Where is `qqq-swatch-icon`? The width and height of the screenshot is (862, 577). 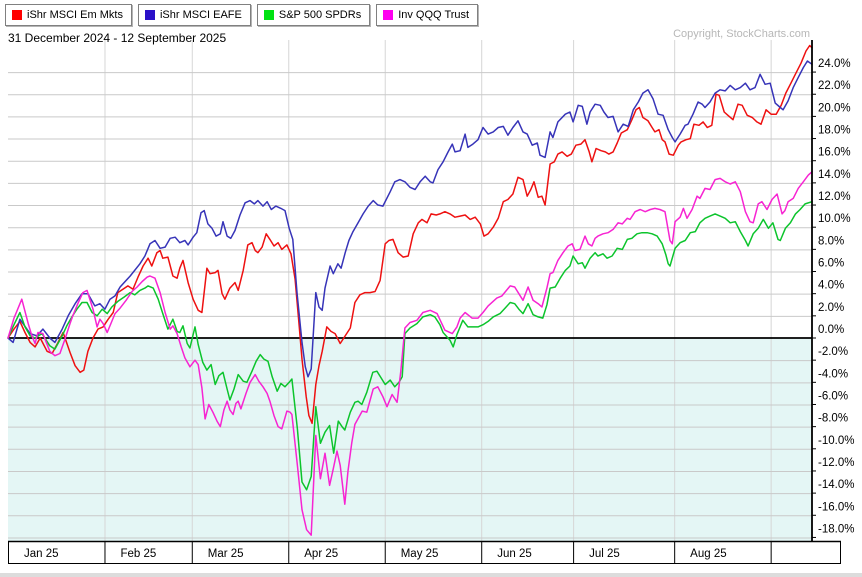 qqq-swatch-icon is located at coordinates (388, 15).